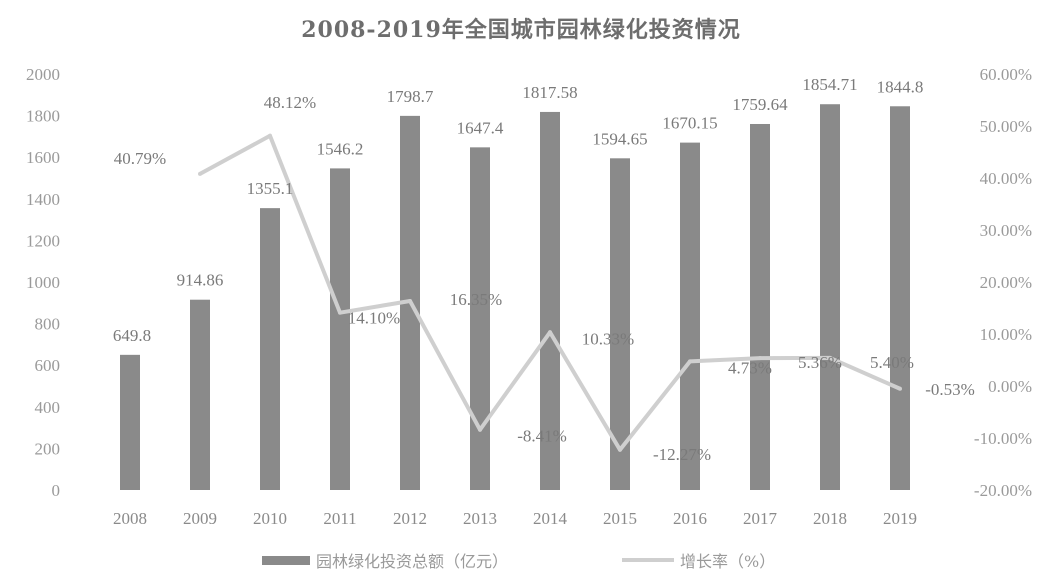 This screenshot has width=1042, height=574. What do you see at coordinates (412, 560) in the screenshot?
I see `legend-label-bar: 园林绿化投资总额（亿元）` at bounding box center [412, 560].